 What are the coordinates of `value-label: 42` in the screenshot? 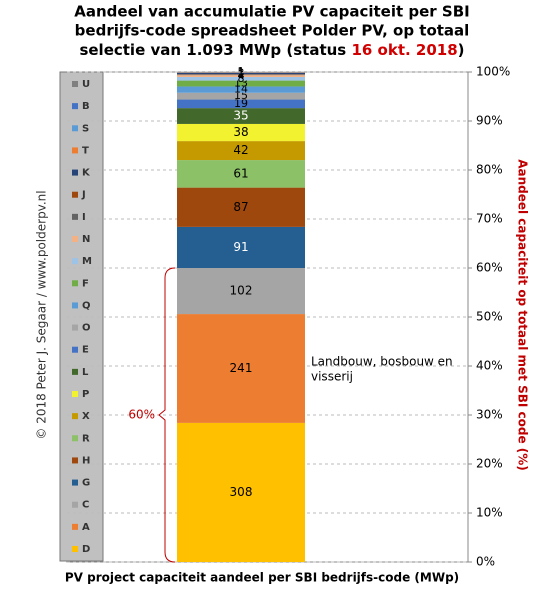 It's located at (240, 150).